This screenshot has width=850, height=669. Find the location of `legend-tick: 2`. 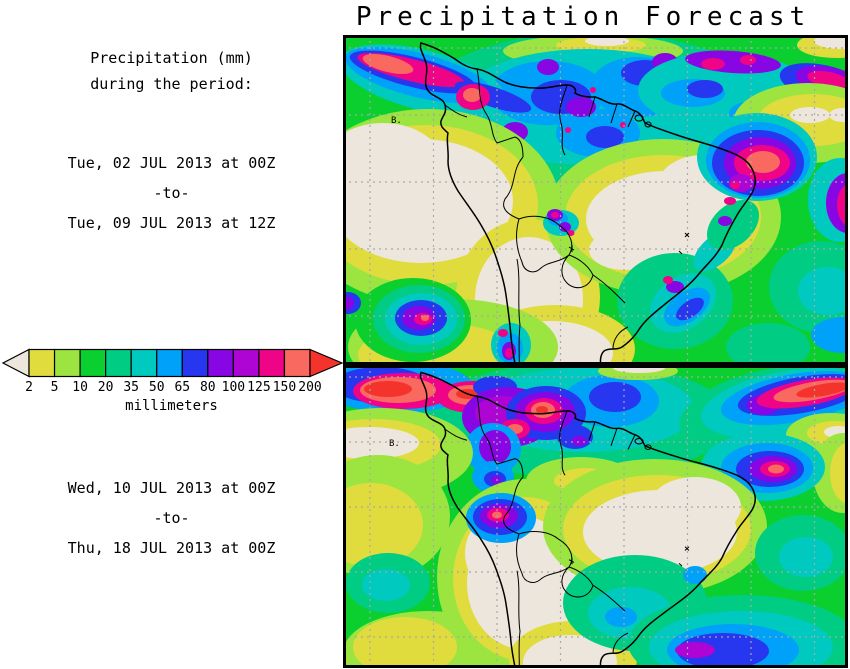

legend-tick: 2 is located at coordinates (29, 387).